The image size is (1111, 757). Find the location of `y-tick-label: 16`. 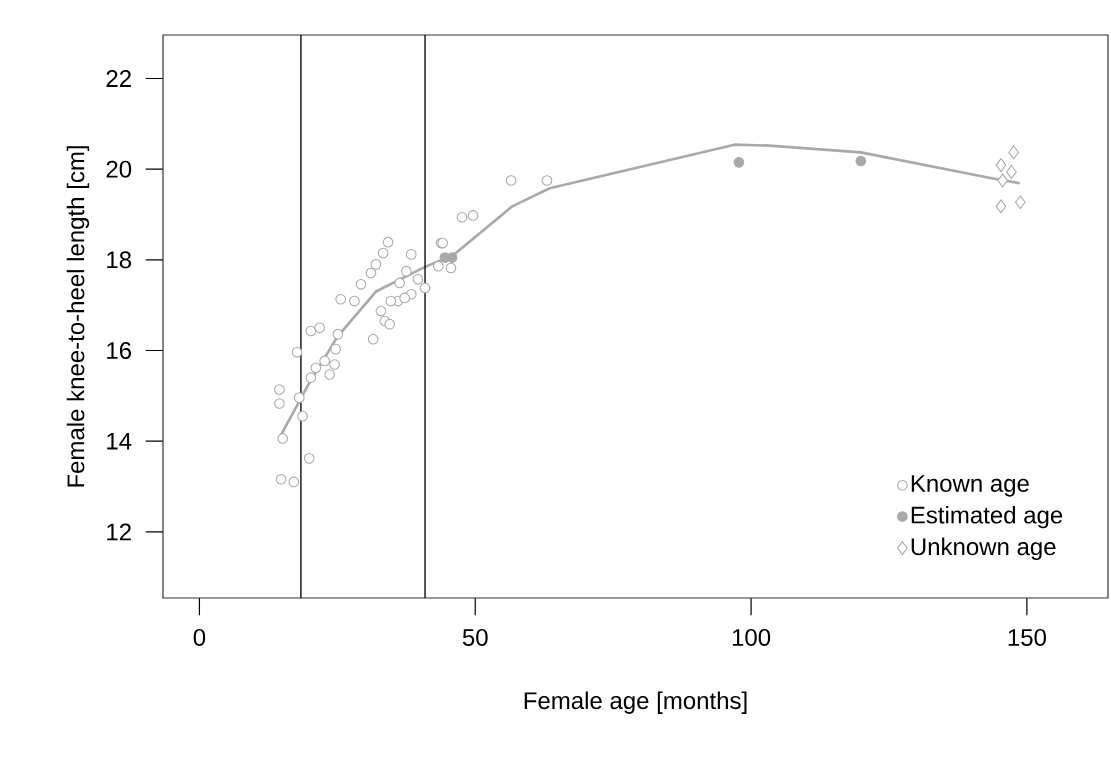

y-tick-label: 16 is located at coordinates (119, 350).